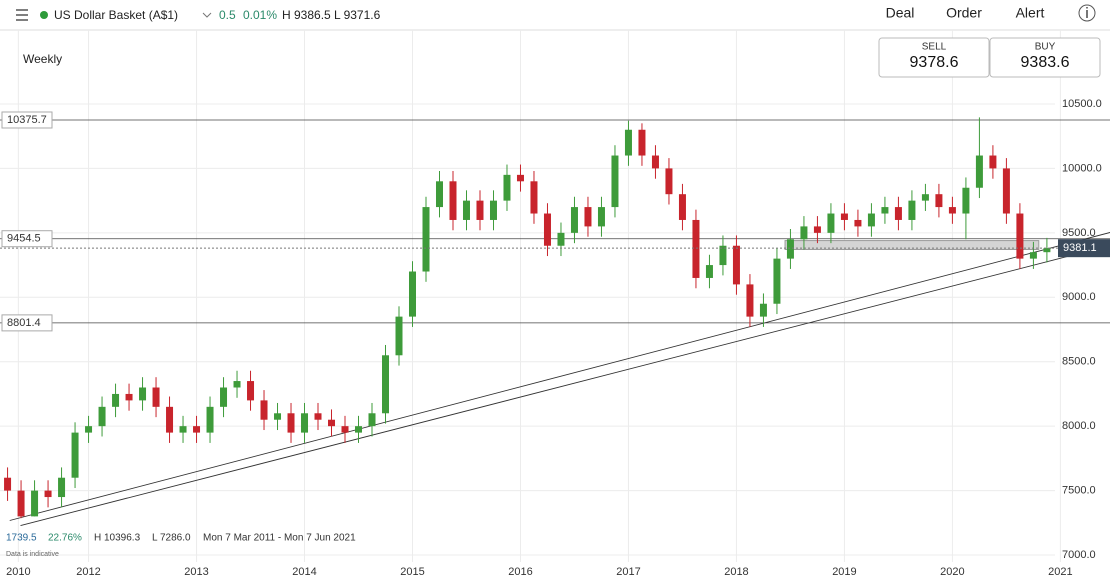 This screenshot has width=1110, height=580. Describe the element at coordinates (900, 13) in the screenshot. I see `menu-deal: Deal` at that location.